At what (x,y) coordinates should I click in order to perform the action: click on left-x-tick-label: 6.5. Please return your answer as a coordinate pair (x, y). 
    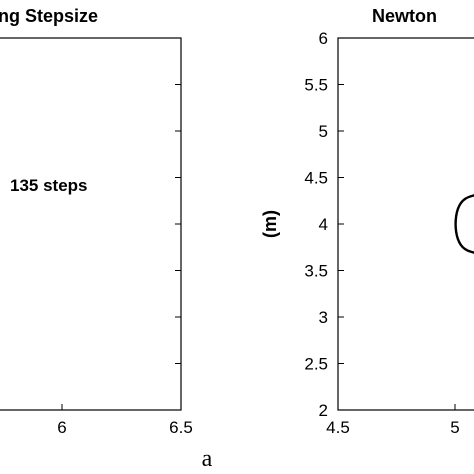
    Looking at the image, I should click on (181, 427).